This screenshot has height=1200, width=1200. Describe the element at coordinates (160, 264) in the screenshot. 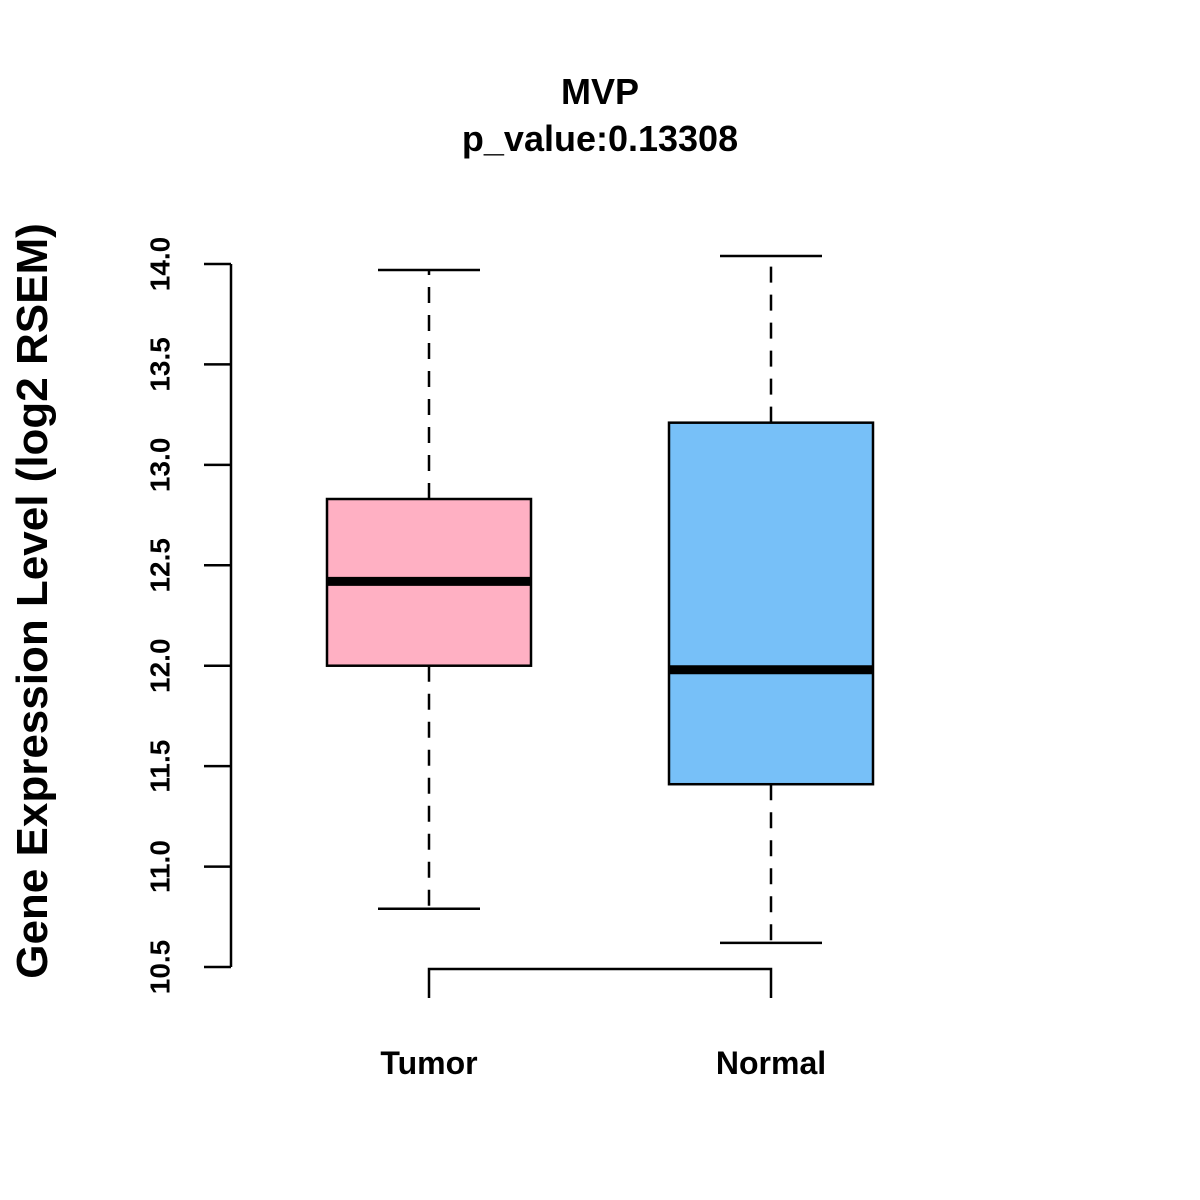

I see `y-tick-label: 14.0` at that location.